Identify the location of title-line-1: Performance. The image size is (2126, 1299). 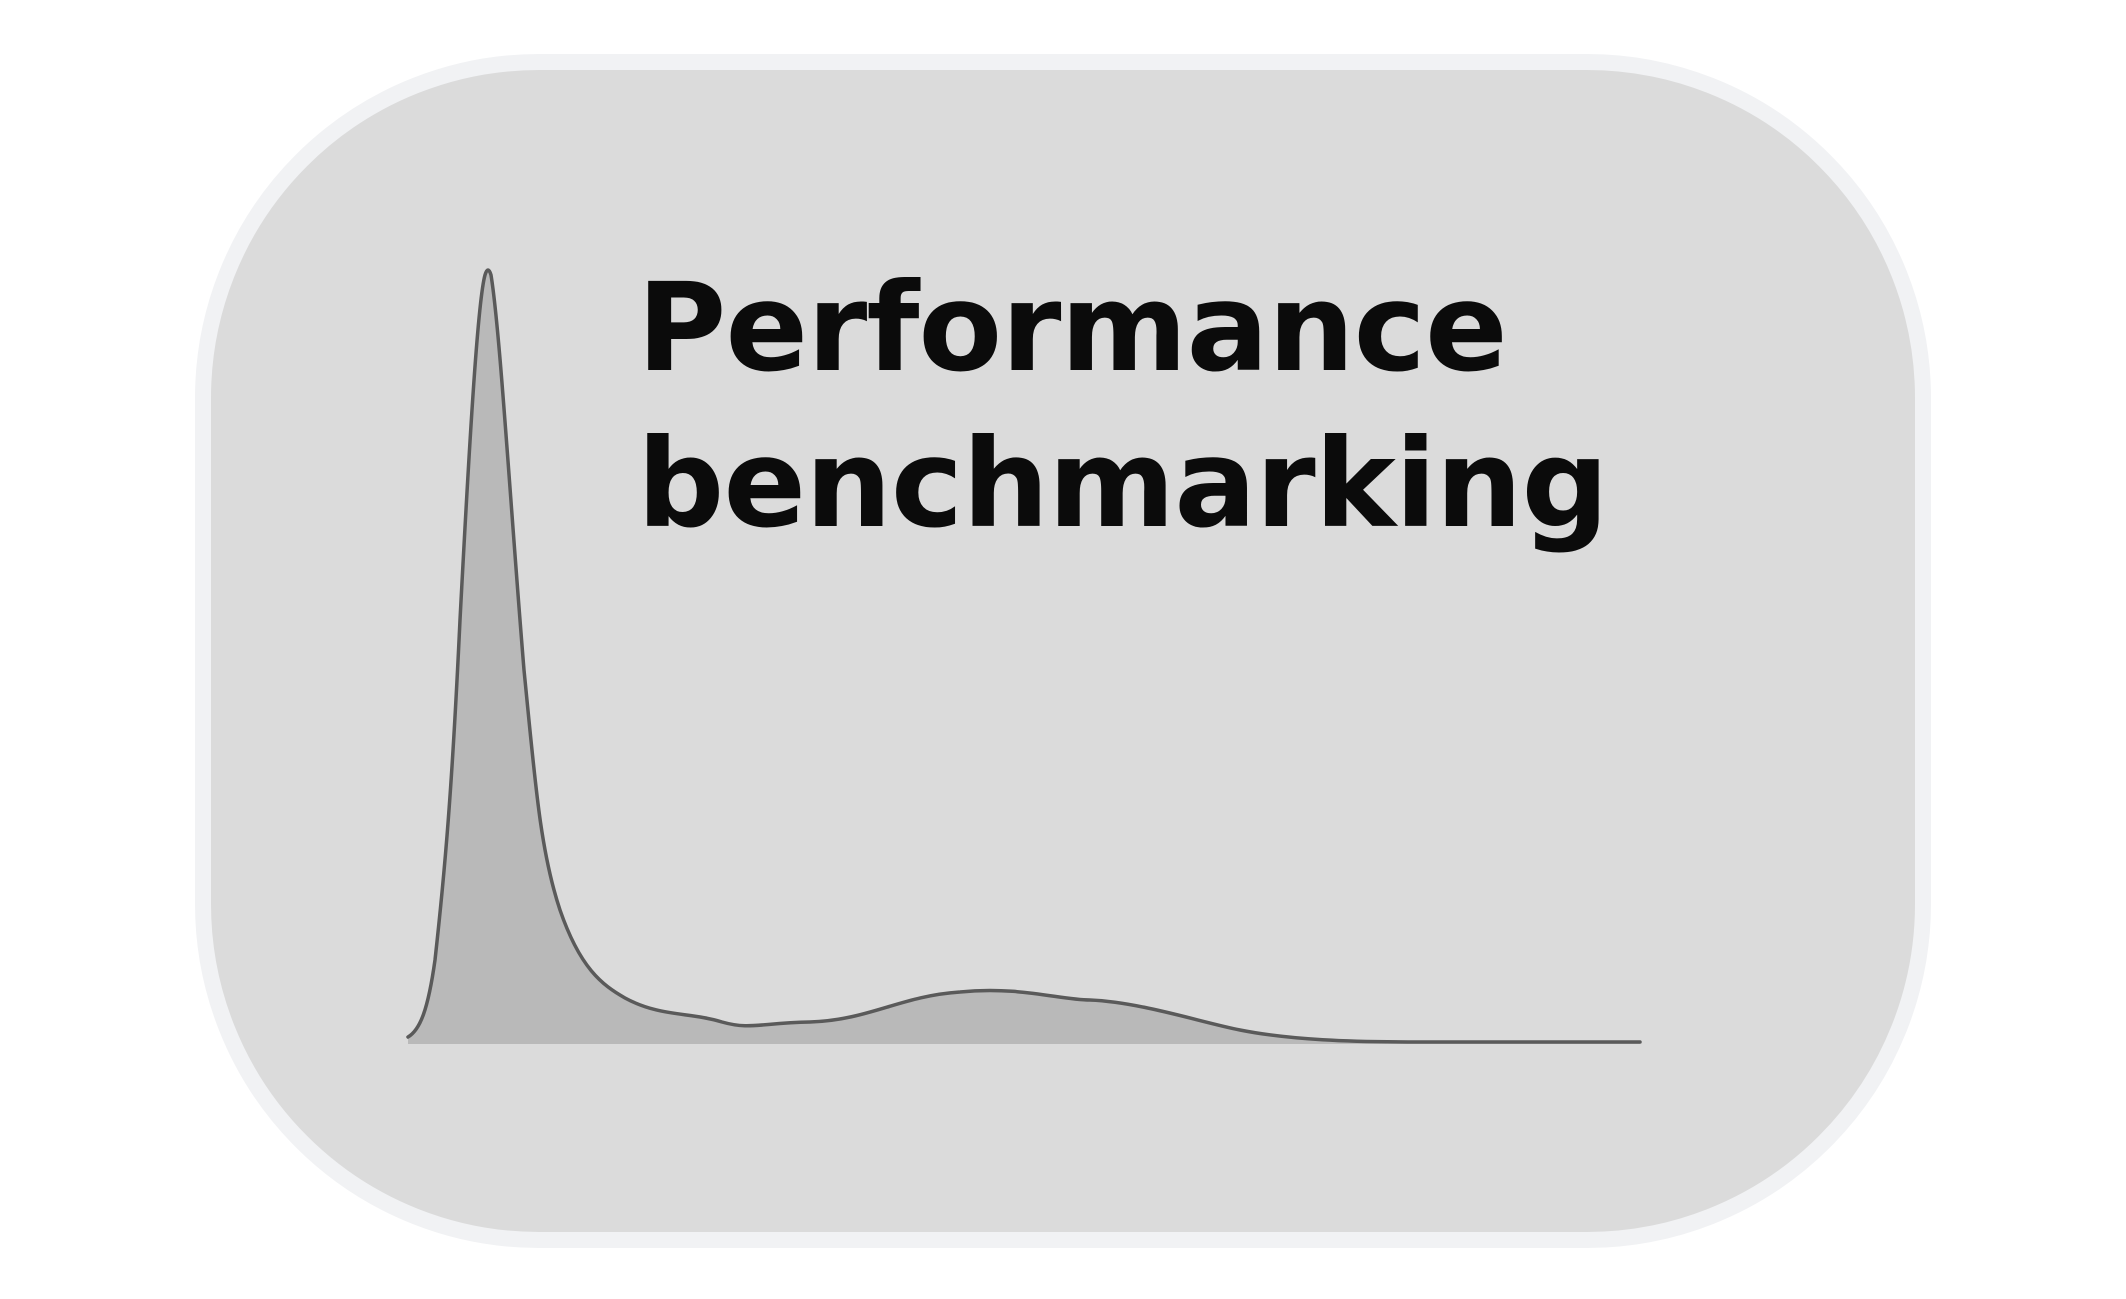
(1072, 328).